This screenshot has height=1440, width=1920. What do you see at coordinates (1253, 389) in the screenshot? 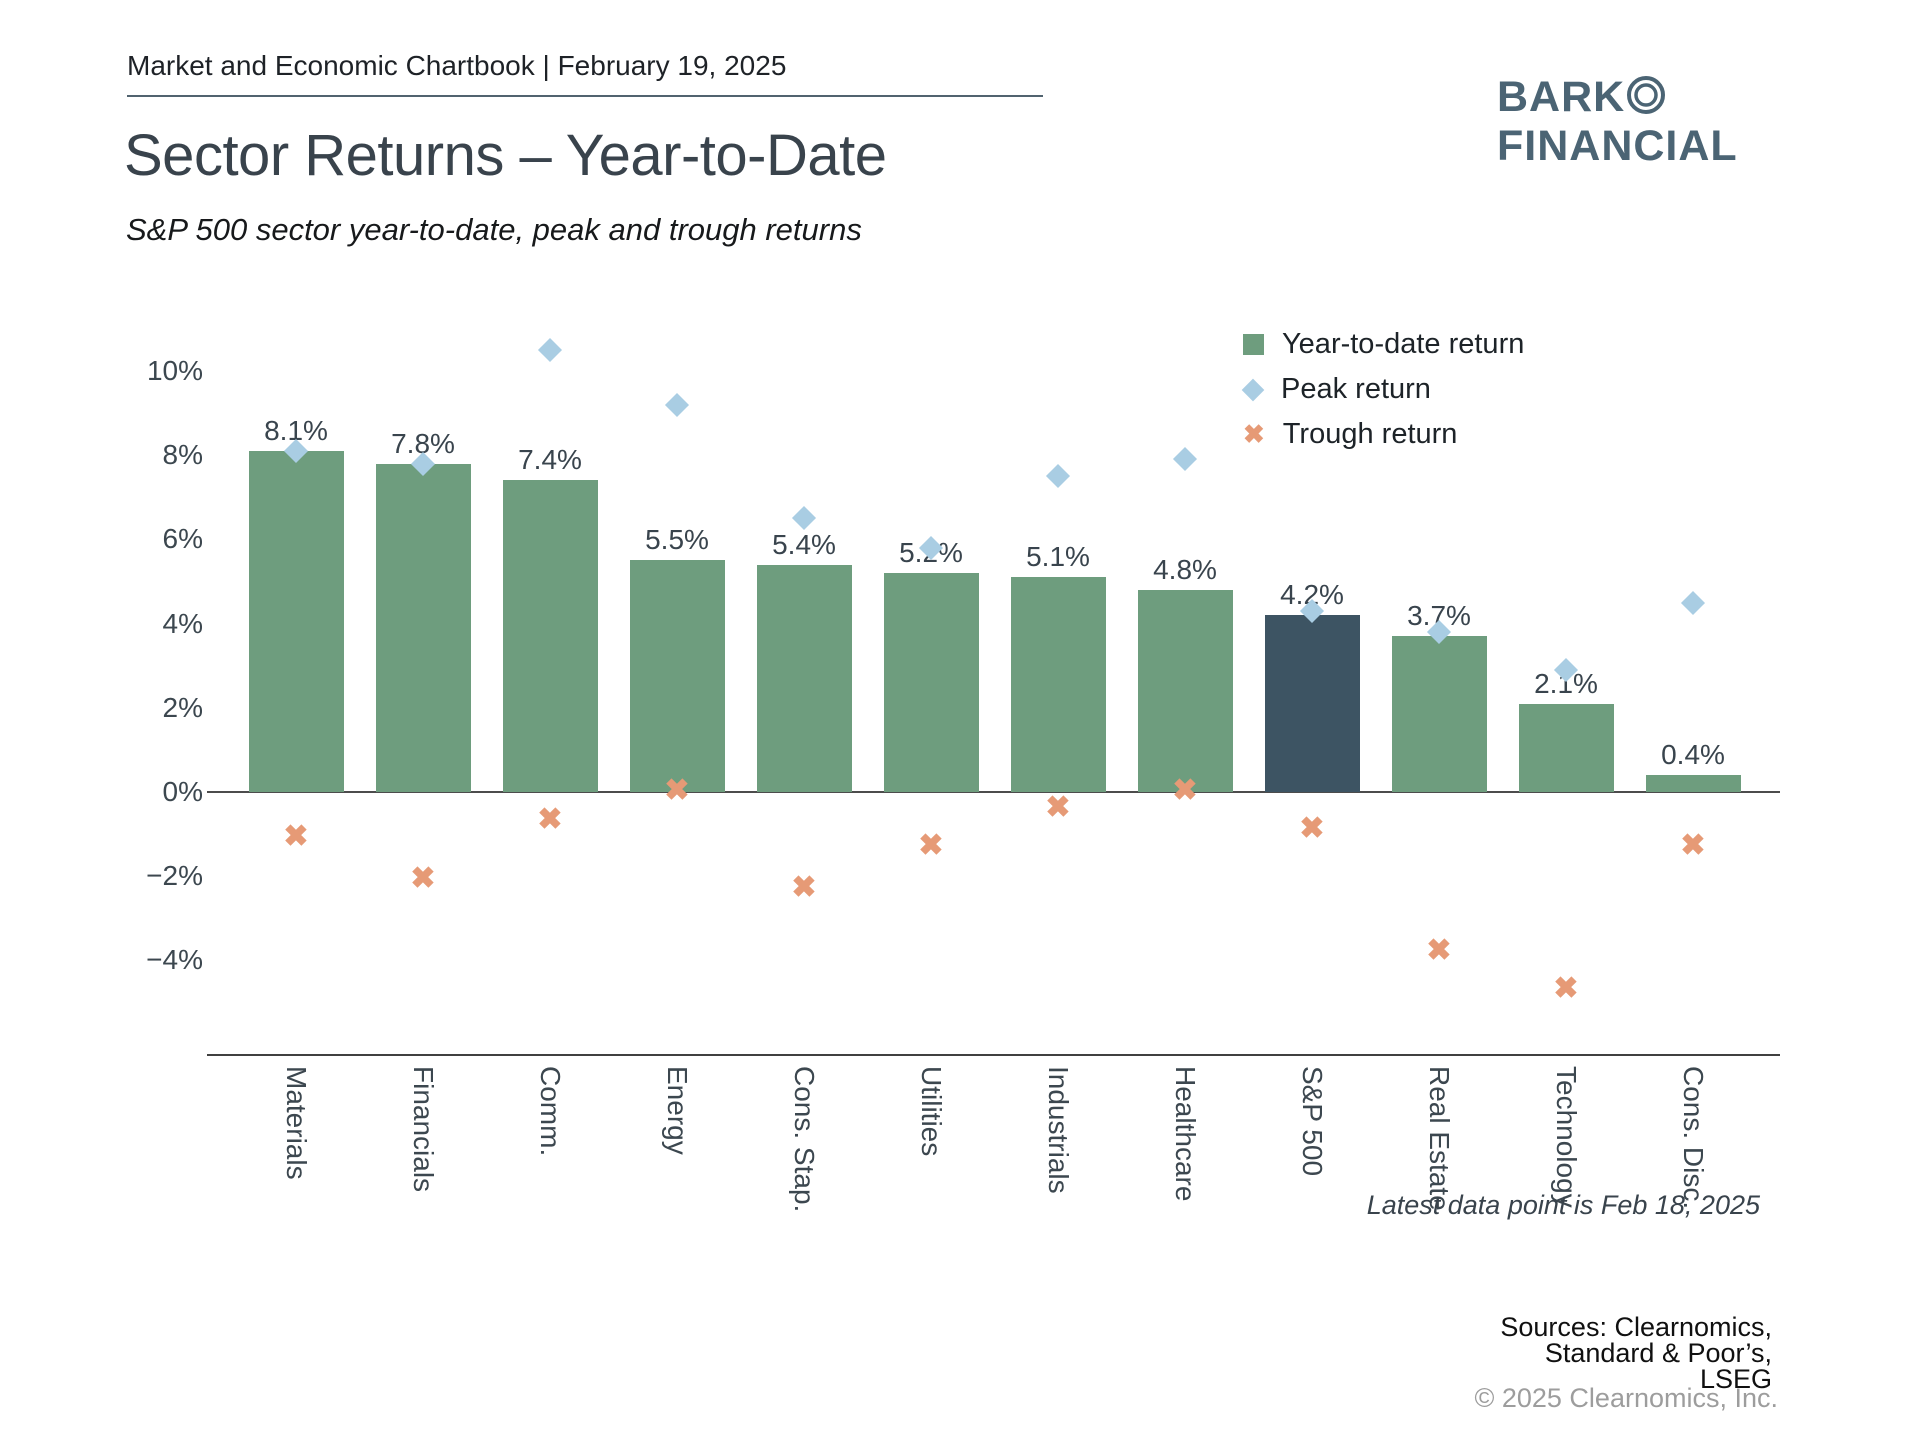
I see `peak-diamond-icon` at bounding box center [1253, 389].